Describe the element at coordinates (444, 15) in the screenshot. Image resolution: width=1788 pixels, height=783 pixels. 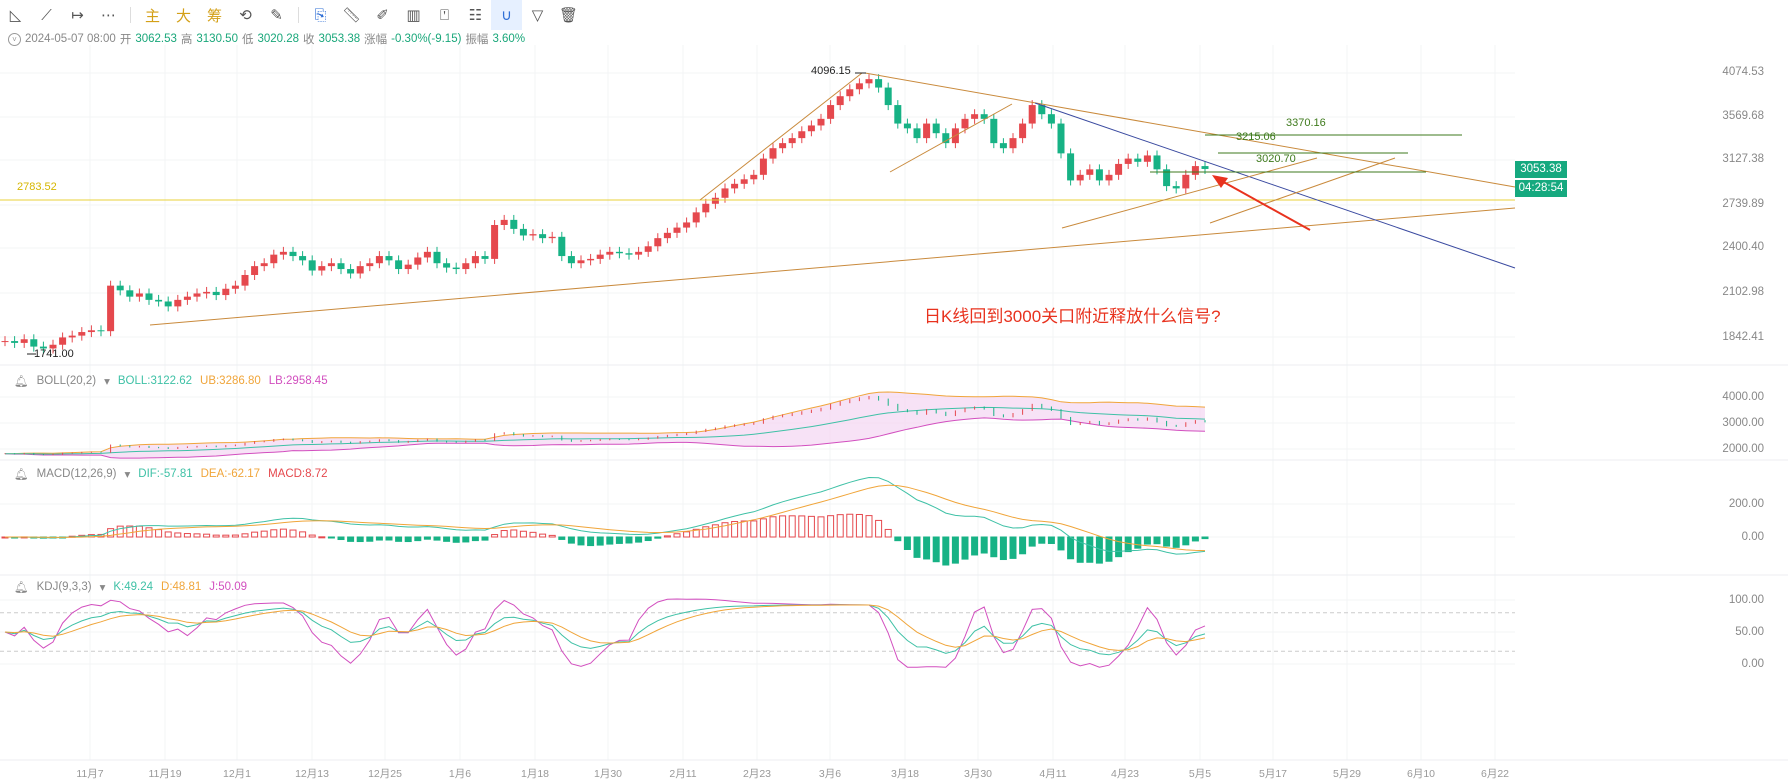
I see `lock-icon: ⍞` at that location.